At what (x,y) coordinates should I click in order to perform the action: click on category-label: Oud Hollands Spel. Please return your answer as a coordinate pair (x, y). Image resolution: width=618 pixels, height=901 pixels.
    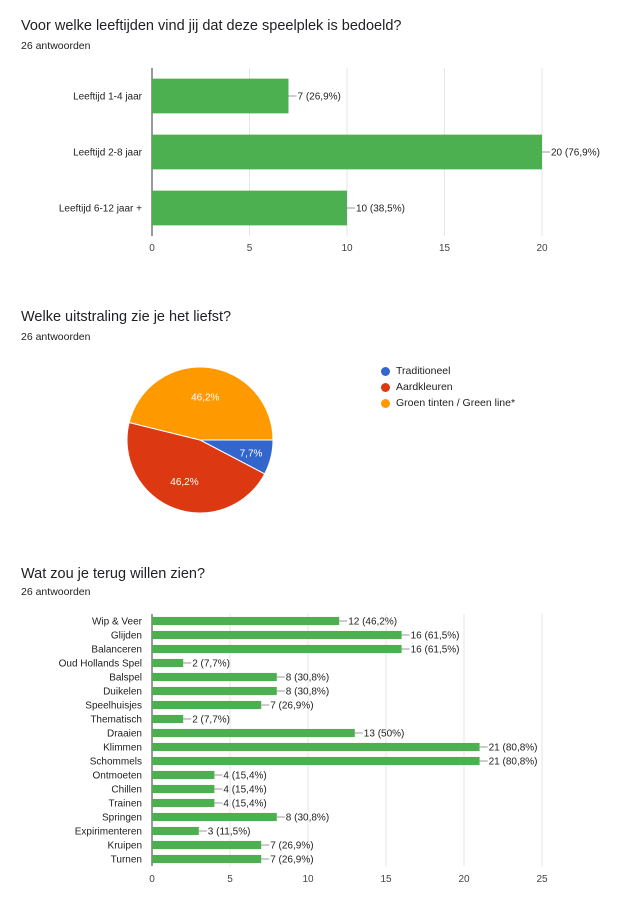
    Looking at the image, I should click on (100, 664).